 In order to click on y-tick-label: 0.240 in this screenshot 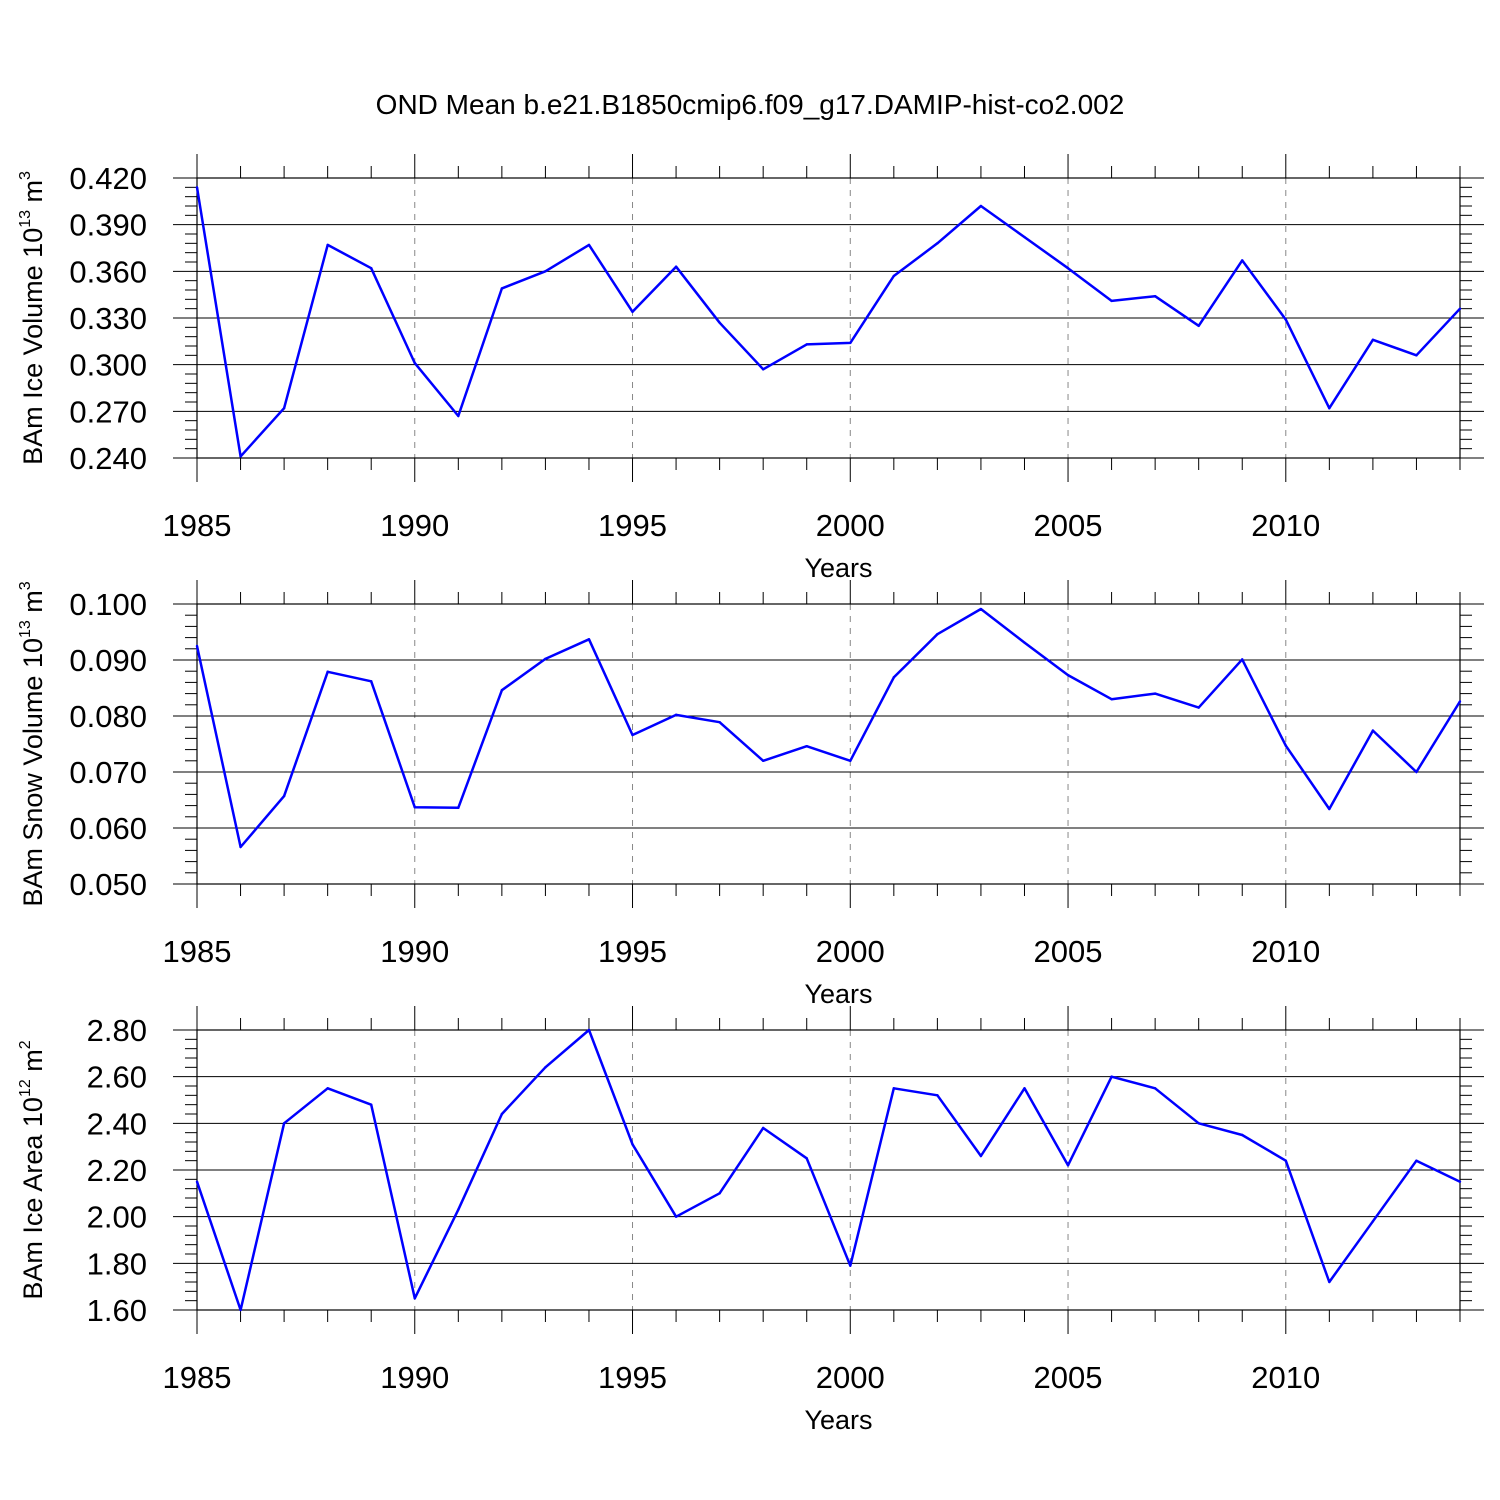, I will do `click(108, 458)`.